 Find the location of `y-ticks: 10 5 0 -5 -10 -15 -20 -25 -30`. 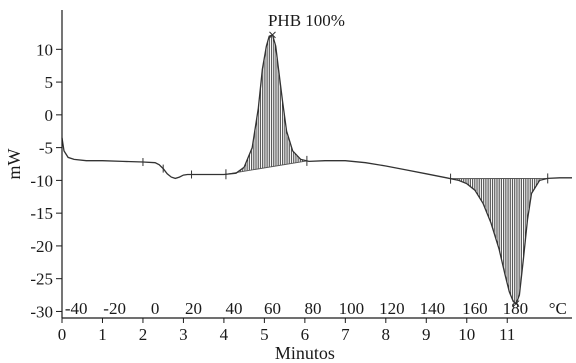

y-ticks: 10 5 0 -5 -10 -15 -20 -25 -30 is located at coordinates (46, 180).